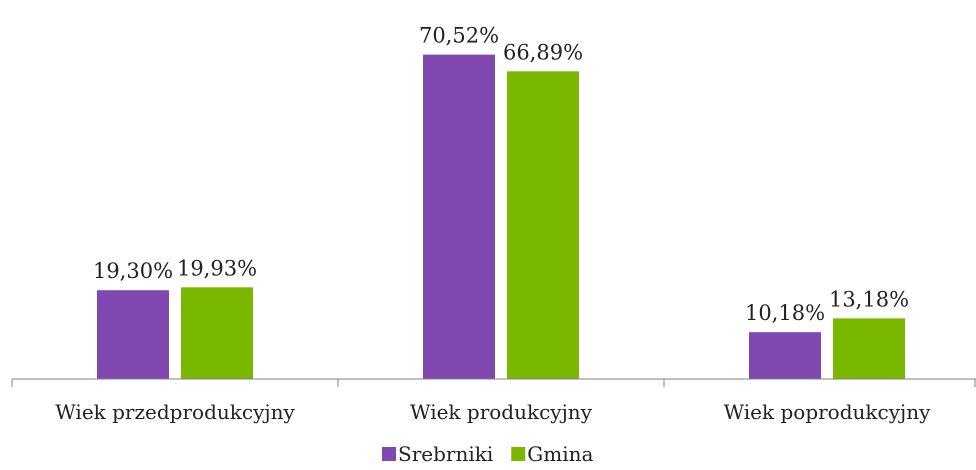 The width and height of the screenshot is (976, 470). Describe the element at coordinates (217, 268) in the screenshot. I see `data-label-gmina-0: 19,93%` at that location.